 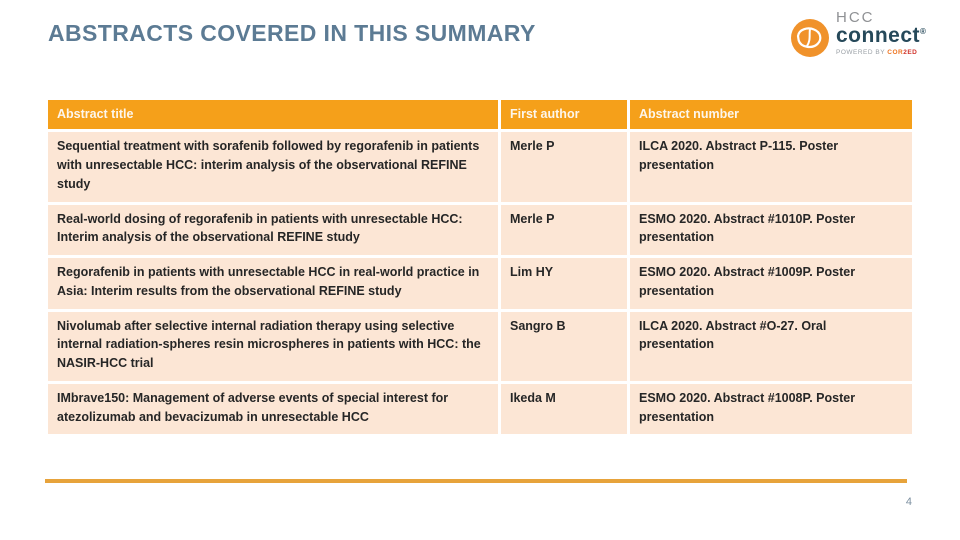 I want to click on hcc-connect-logo: HCC connect® POWERED BY COR2ED, so click(x=865, y=43).